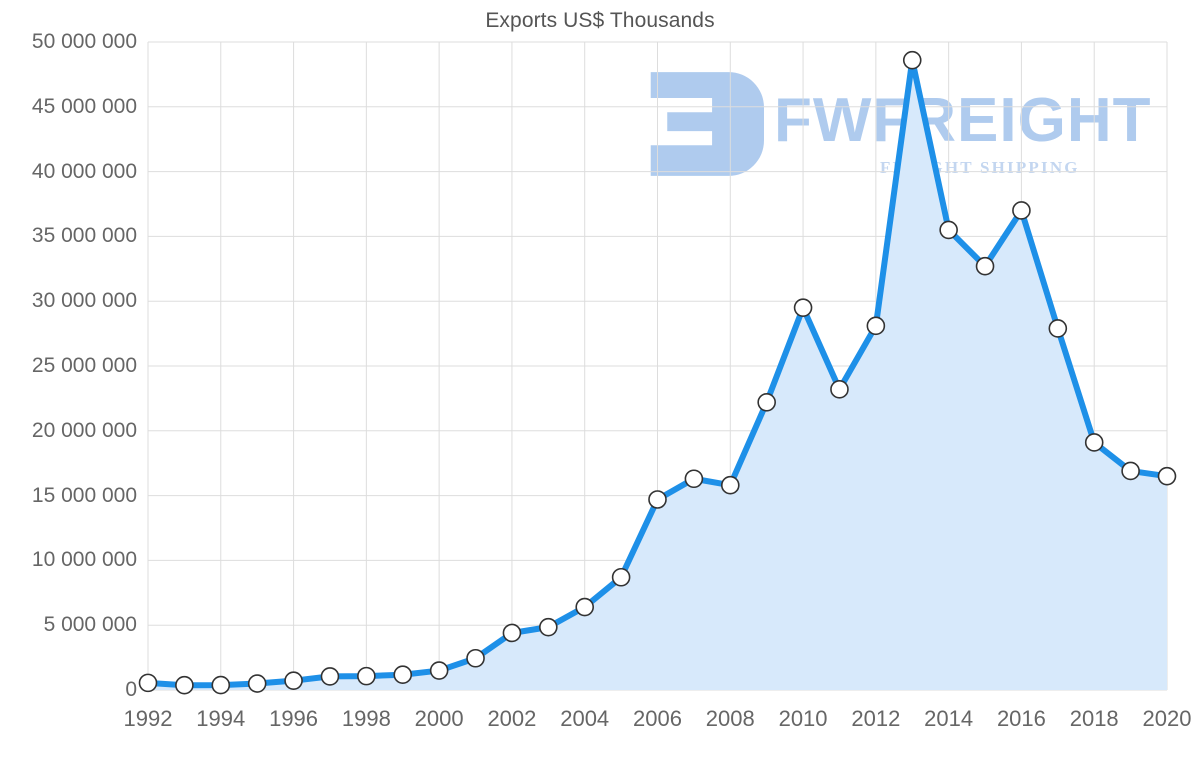 This screenshot has width=1200, height=763. Describe the element at coordinates (294, 718) in the screenshot. I see `x-axis-tick-label: 1996` at that location.